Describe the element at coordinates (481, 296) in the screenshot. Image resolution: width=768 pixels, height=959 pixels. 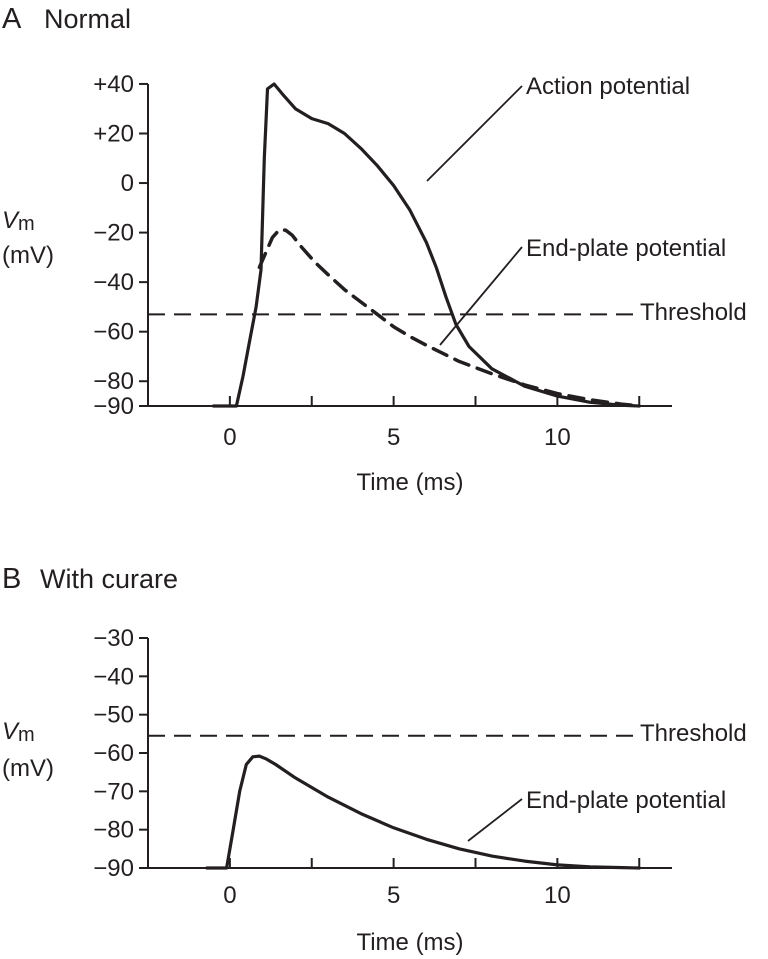
I see `panel-a-annotation-end-plate-potential-leader` at that location.